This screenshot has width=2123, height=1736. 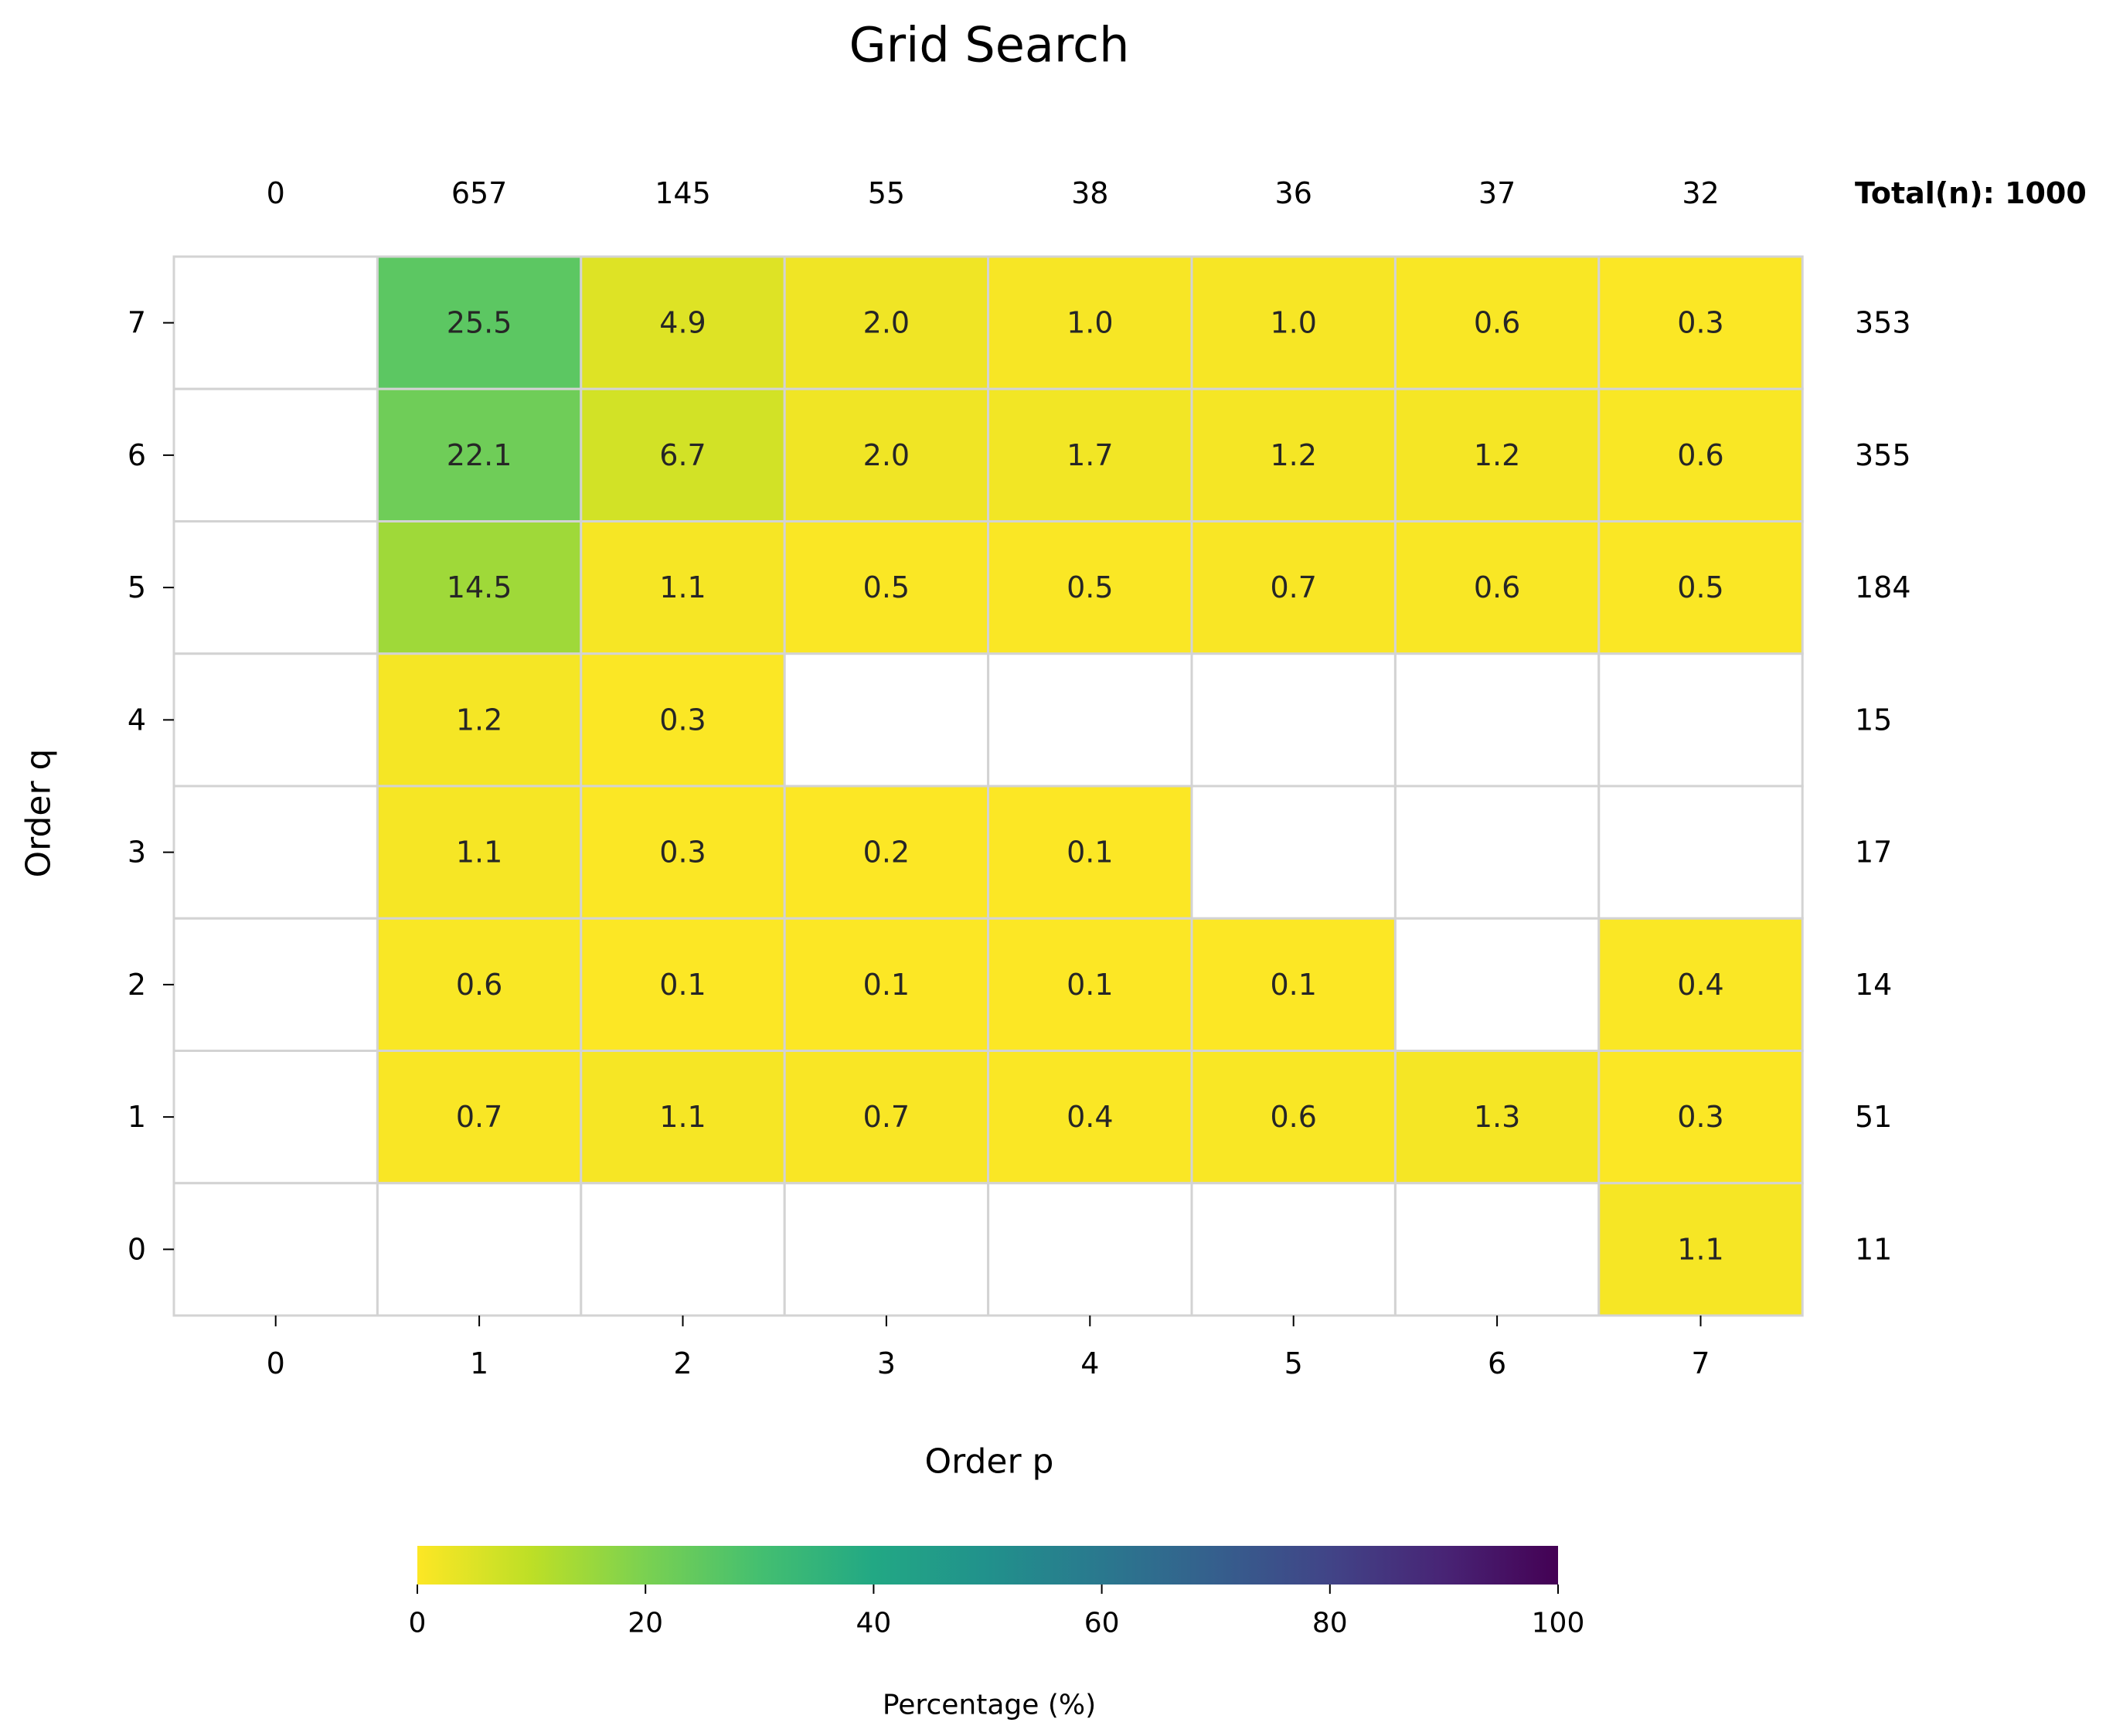 What do you see at coordinates (645, 1624) in the screenshot?
I see `colorbar-tick-label: 20` at bounding box center [645, 1624].